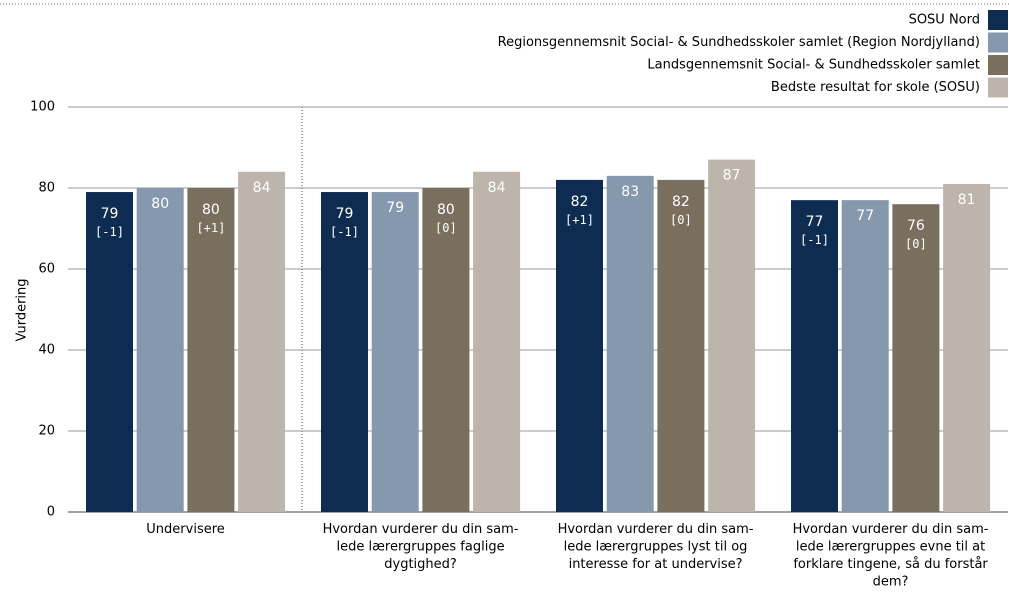 Image resolution: width=1009 pixels, height=597 pixels. I want to click on y-tick-label: 40, so click(46, 350).